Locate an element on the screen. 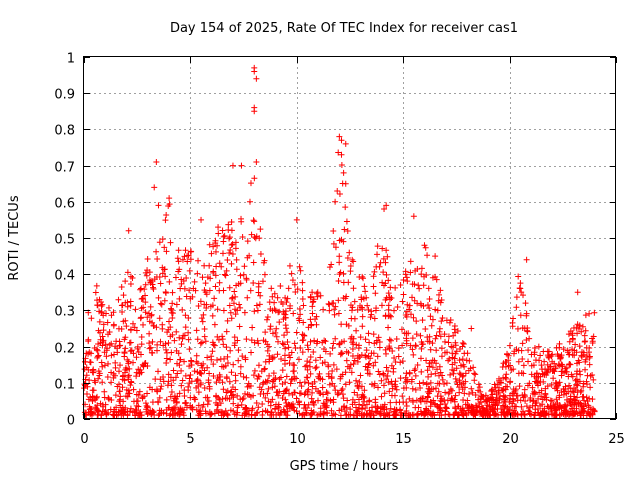 This screenshot has width=640, height=480. y-tick-label: 0.6 is located at coordinates (64, 204).